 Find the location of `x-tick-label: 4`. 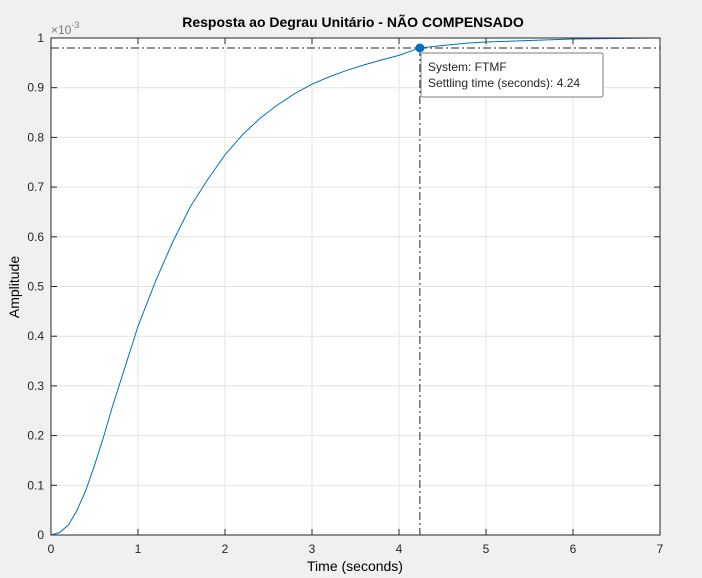

x-tick-label: 4 is located at coordinates (399, 549).